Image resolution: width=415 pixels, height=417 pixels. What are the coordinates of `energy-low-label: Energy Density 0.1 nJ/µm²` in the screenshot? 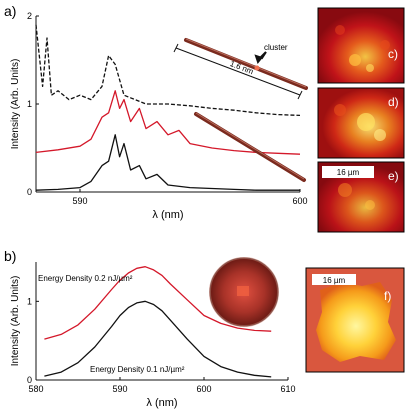 It's located at (137, 369).